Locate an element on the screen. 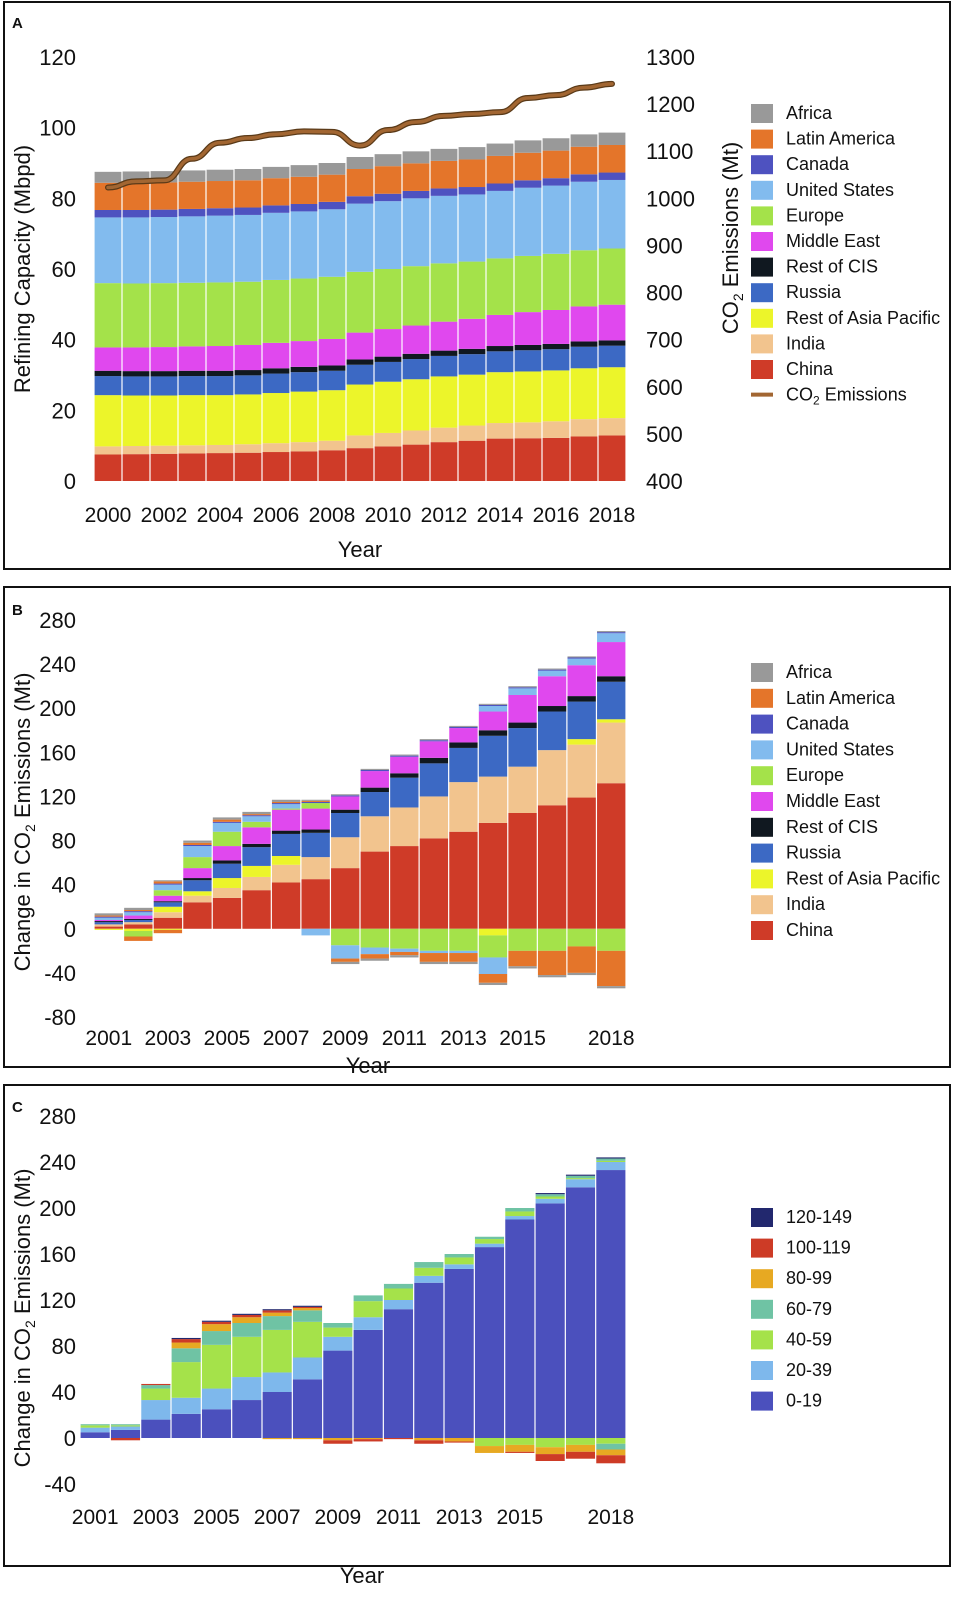 The width and height of the screenshot is (970, 1605). bar-rest-of-asia-pacific-2003 is located at coordinates (192, 420).